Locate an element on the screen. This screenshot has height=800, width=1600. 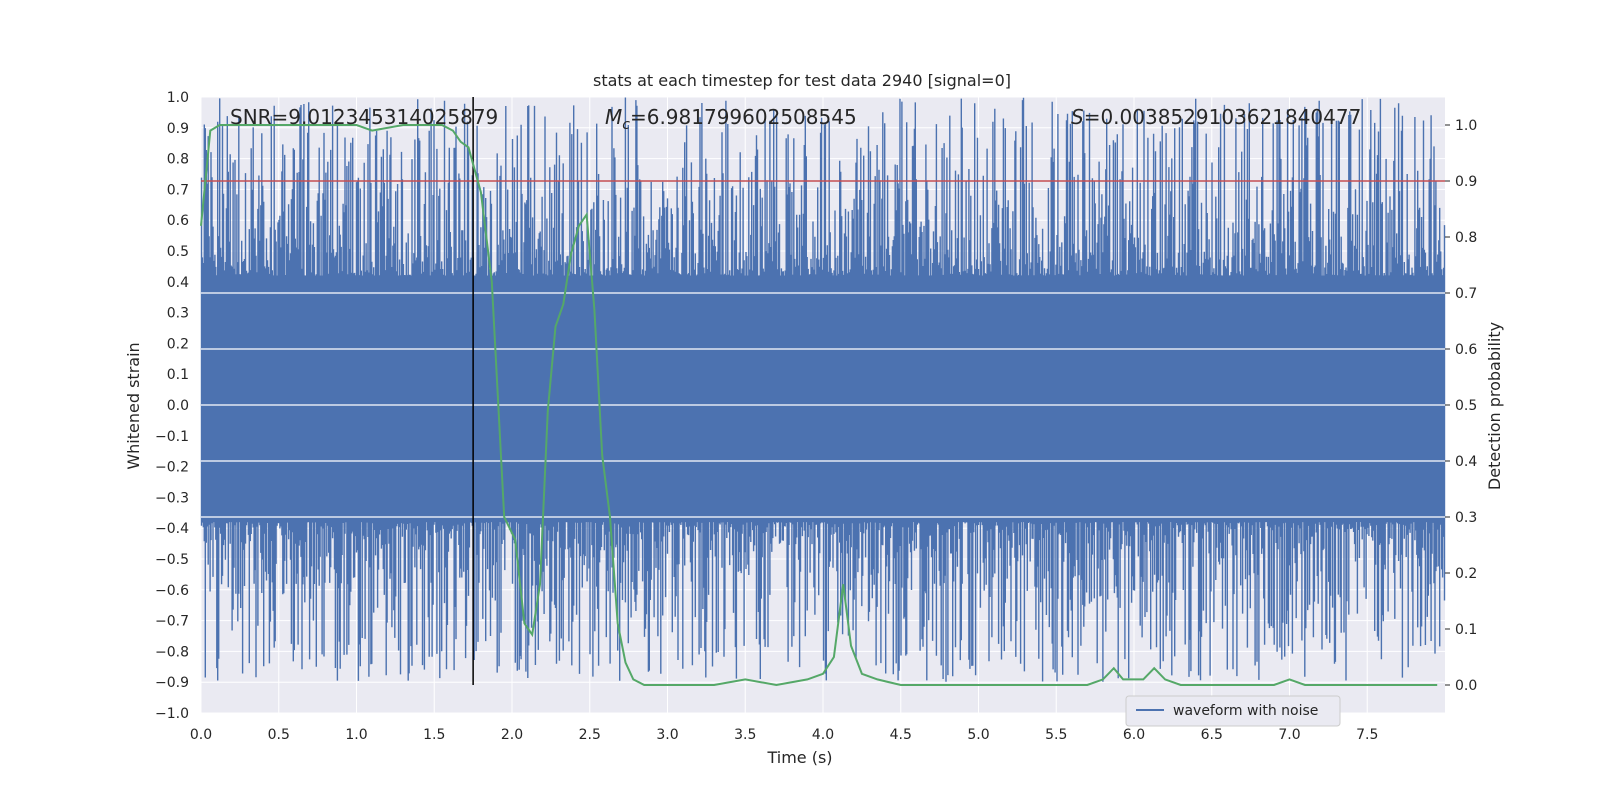
y-tick-label: −0.7 is located at coordinates (172, 622).